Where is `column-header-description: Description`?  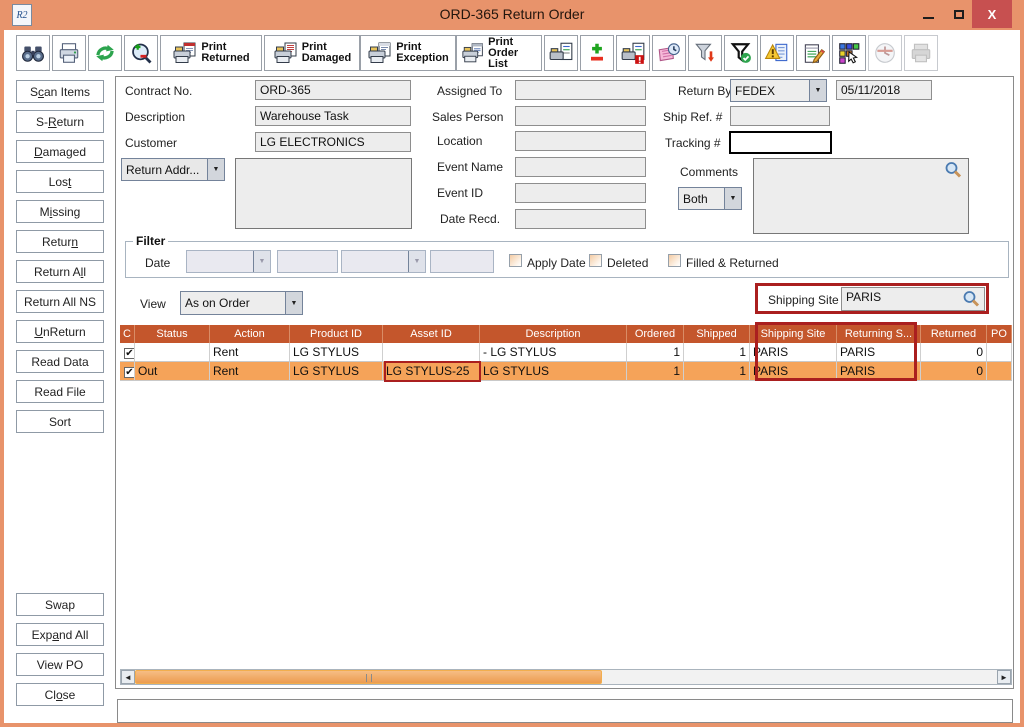 column-header-description: Description is located at coordinates (553, 334).